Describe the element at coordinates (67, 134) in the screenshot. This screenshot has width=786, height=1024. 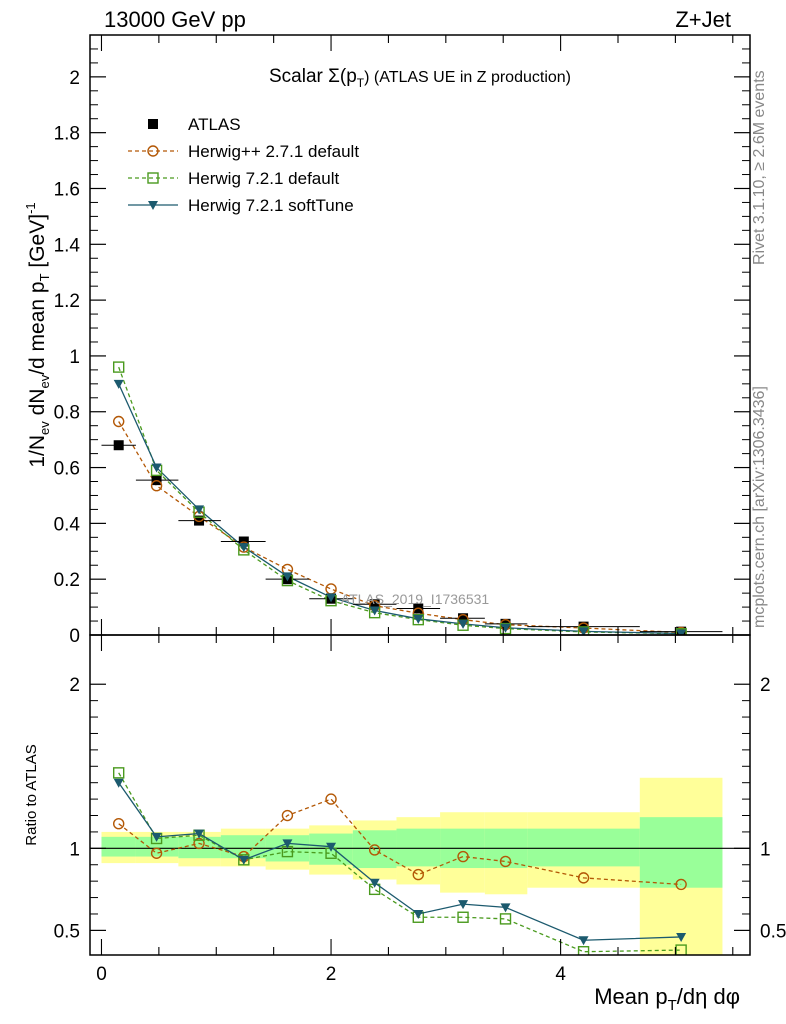
I see `y-tick-label: 1.8` at that location.